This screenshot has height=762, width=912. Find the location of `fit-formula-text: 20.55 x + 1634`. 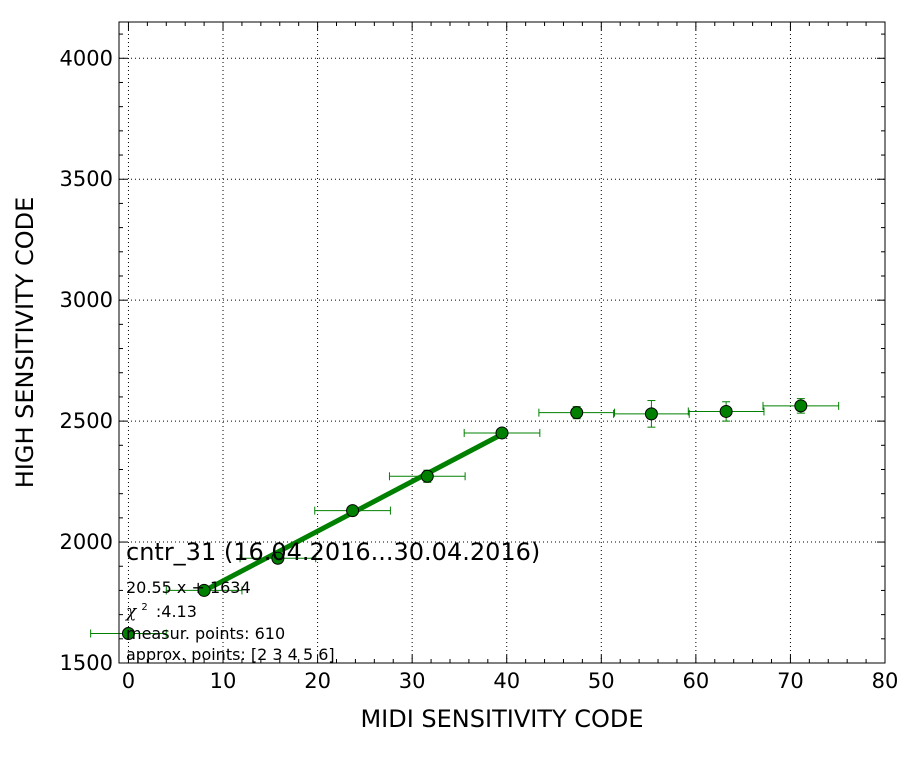

fit-formula-text: 20.55 x + 1634 is located at coordinates (188, 587).